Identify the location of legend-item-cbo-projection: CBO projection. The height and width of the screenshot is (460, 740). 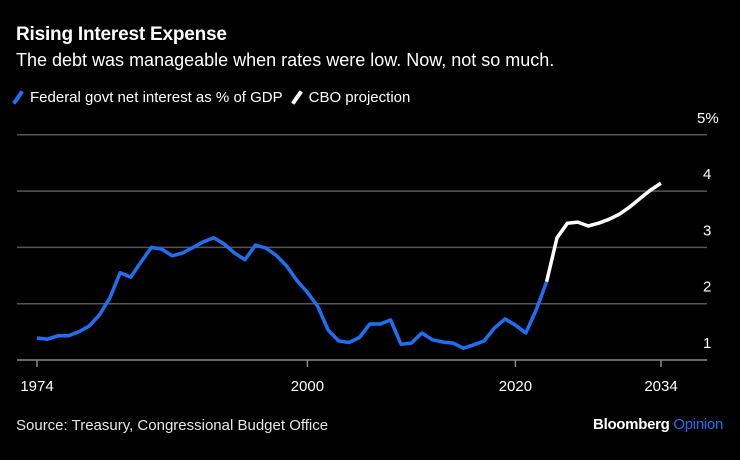
(350, 97).